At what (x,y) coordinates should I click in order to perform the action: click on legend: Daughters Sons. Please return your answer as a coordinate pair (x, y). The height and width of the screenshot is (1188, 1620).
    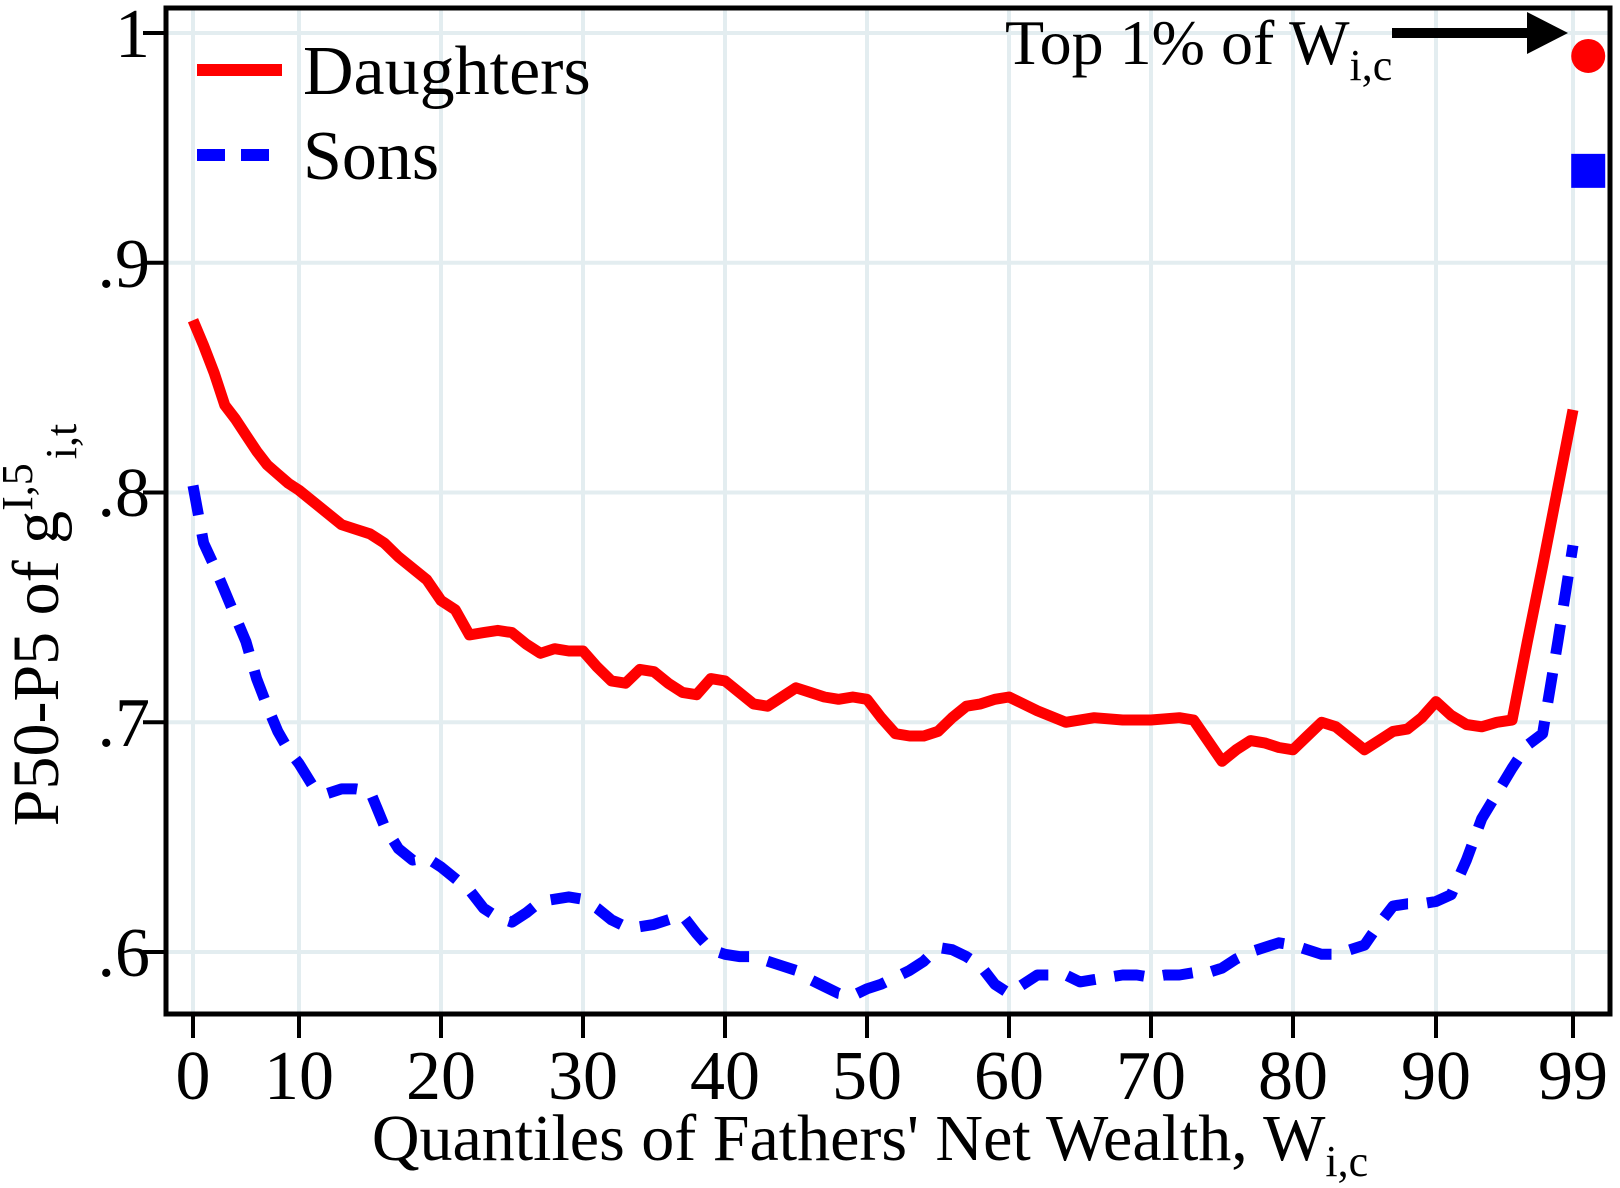
    Looking at the image, I should click on (394, 114).